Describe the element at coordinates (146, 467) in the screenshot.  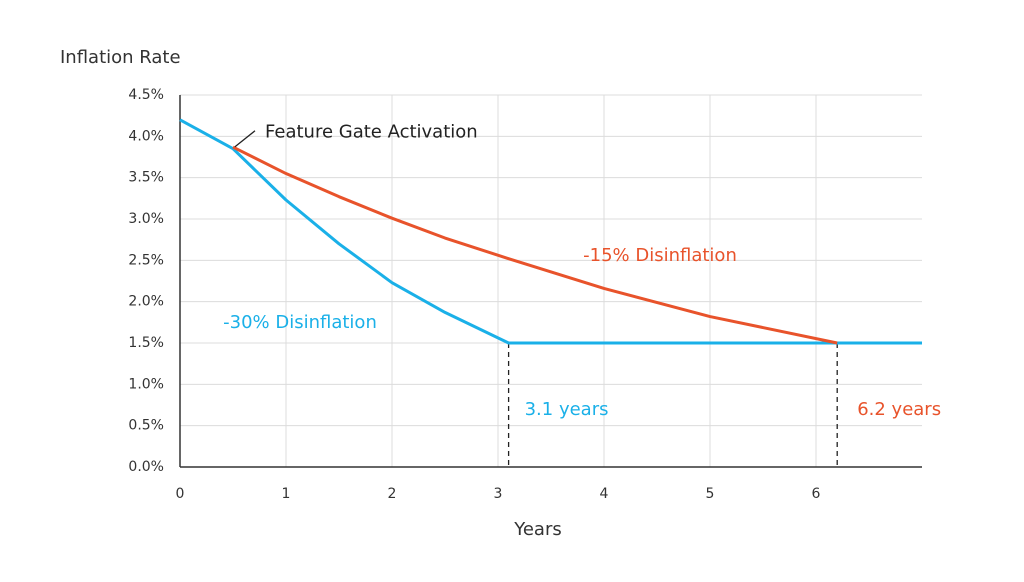
I see `y-tick-label: 0.0%` at that location.